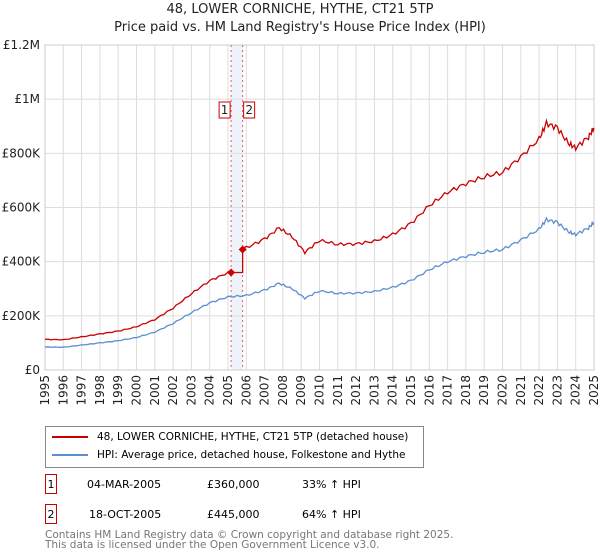 The height and width of the screenshot is (560, 600). Describe the element at coordinates (233, 484) in the screenshot. I see `sale-price: £360,000` at that location.